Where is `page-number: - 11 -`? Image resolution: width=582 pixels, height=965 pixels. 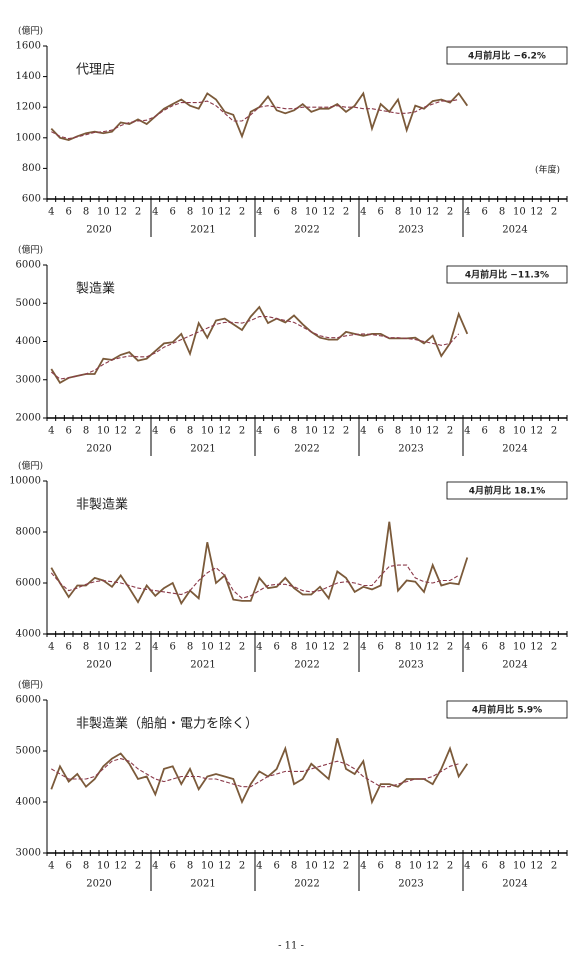
page-number: - 11 - is located at coordinates (291, 946).